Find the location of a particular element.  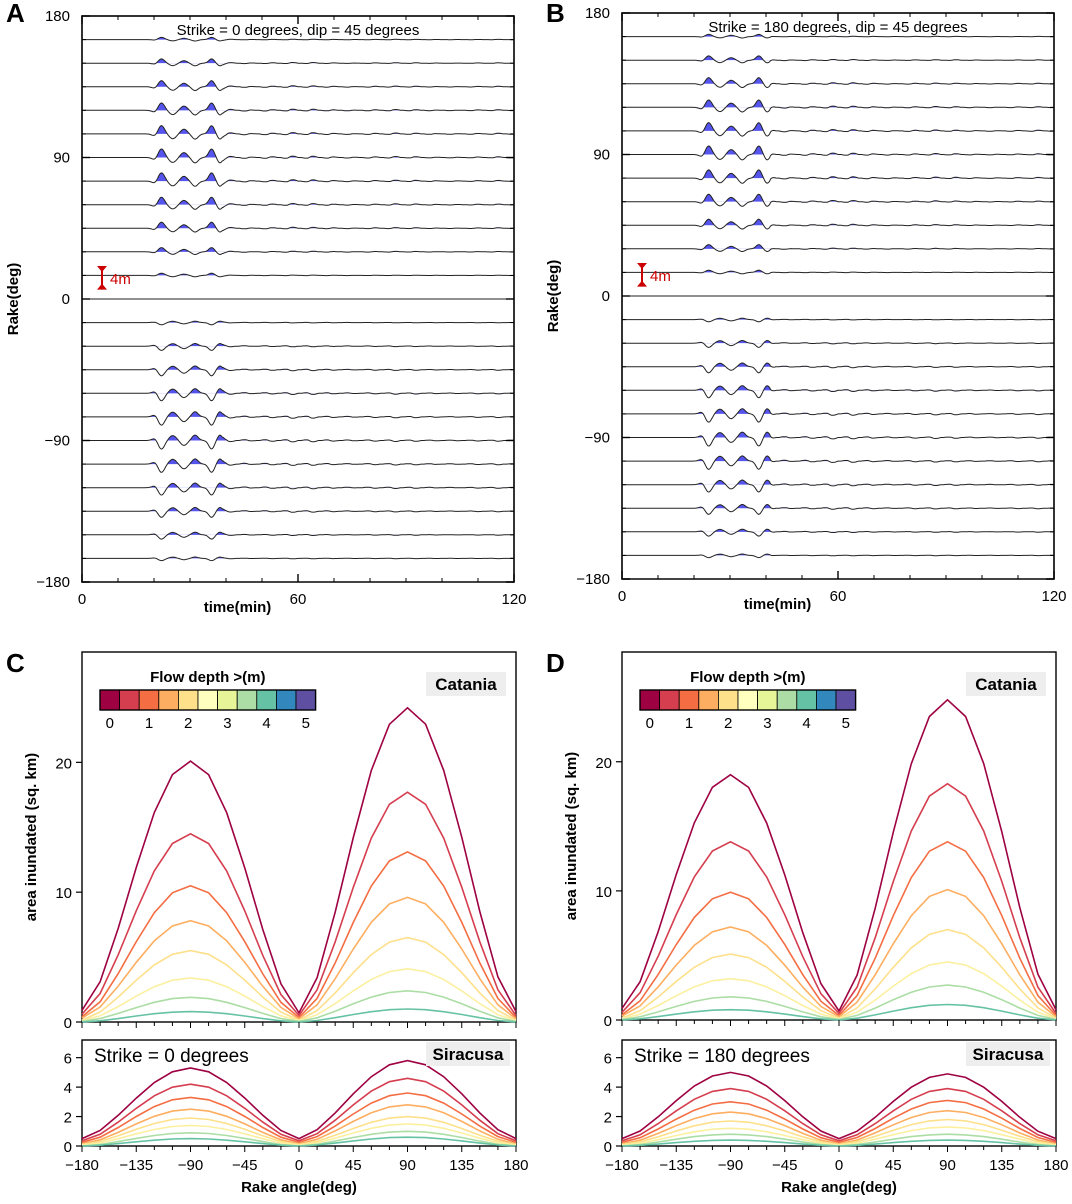

x-tick-label: −45 is located at coordinates (244, 1165).